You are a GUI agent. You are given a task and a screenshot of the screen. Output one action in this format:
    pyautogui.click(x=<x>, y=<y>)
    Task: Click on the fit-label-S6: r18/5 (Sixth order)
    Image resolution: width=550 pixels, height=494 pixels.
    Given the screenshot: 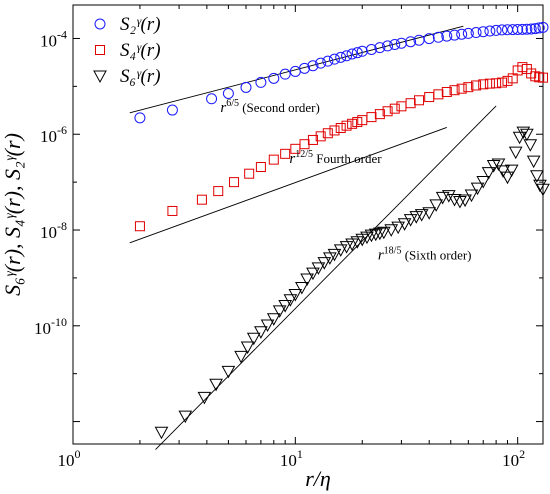 What is the action you would take?
    pyautogui.click(x=425, y=255)
    